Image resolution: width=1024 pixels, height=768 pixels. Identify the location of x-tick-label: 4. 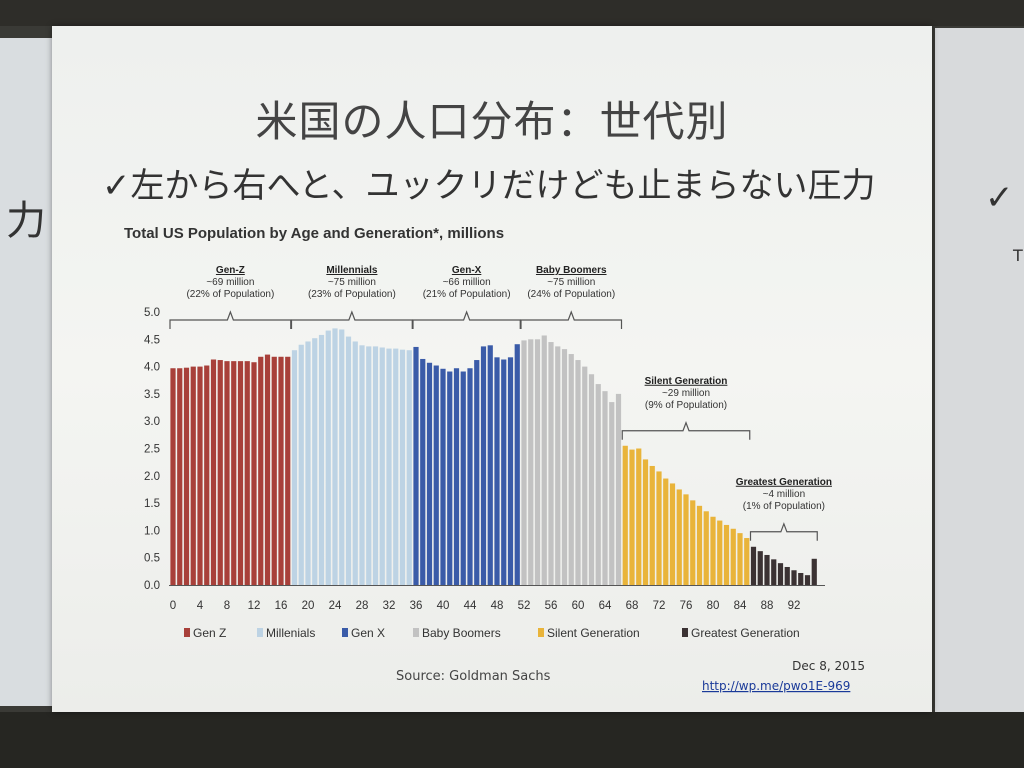
(200, 606).